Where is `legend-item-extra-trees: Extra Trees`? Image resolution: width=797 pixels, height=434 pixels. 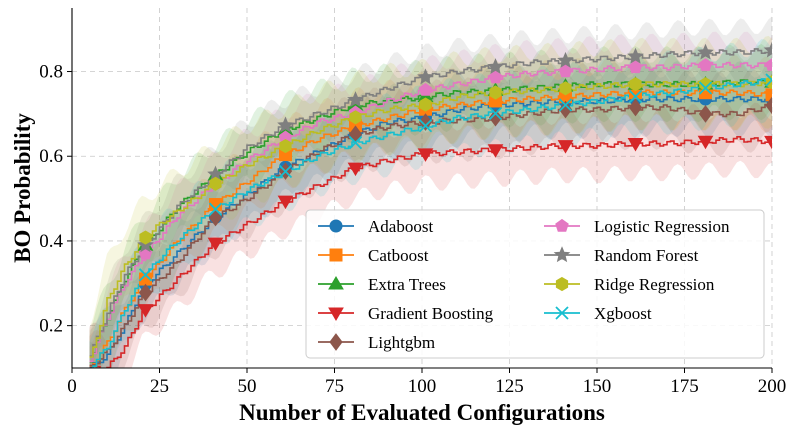 legend-item-extra-trees: Extra Trees is located at coordinates (382, 284).